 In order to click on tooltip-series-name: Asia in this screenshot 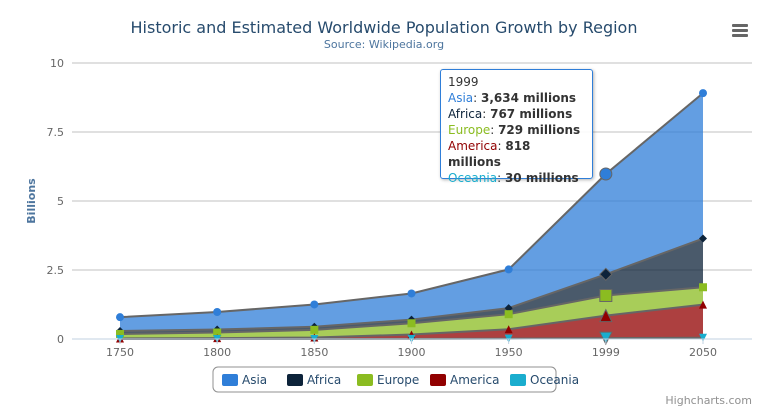, I will do `click(461, 98)`.